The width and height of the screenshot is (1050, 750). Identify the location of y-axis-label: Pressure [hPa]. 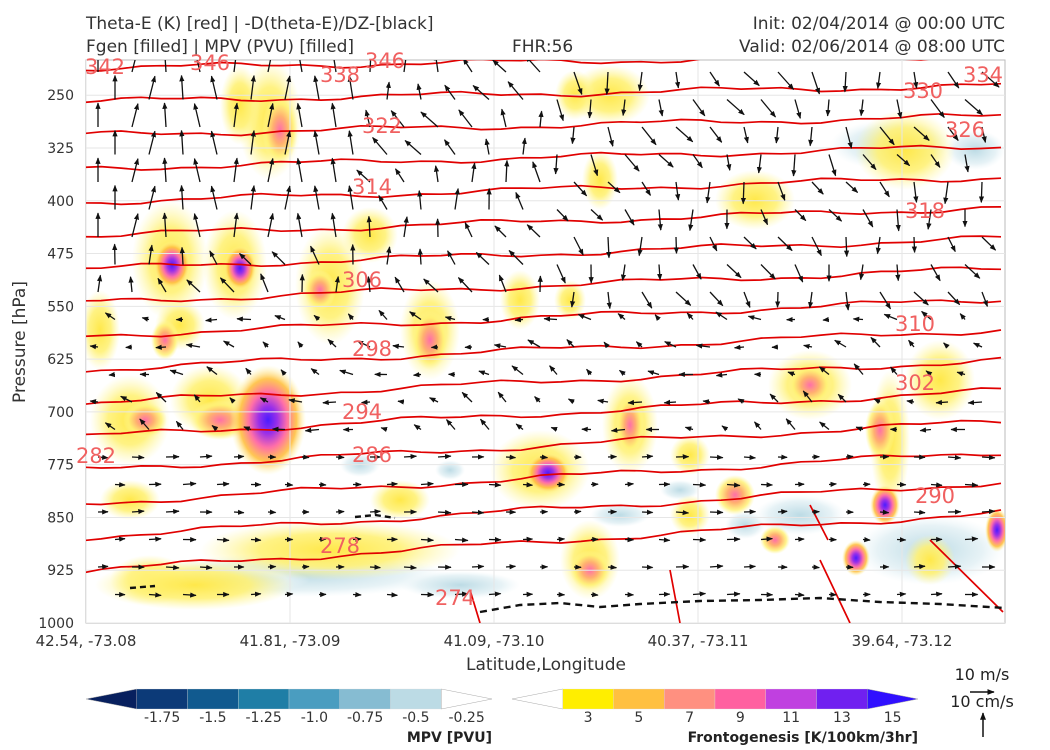
(20, 342).